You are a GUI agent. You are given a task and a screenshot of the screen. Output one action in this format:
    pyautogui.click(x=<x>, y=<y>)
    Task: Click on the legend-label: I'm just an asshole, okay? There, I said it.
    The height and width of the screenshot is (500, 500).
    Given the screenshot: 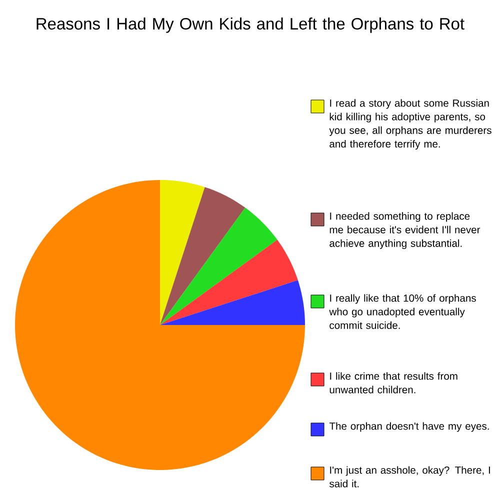 What is the action you would take?
    pyautogui.click(x=409, y=477)
    